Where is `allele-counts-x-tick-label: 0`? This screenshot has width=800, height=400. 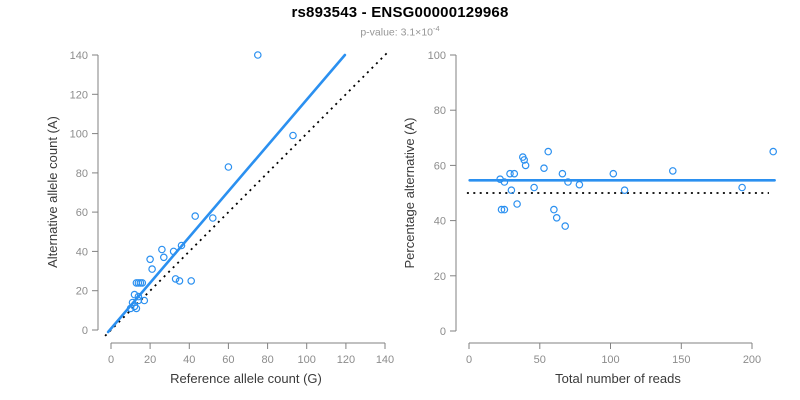 allele-counts-x-tick-label: 0 is located at coordinates (111, 360).